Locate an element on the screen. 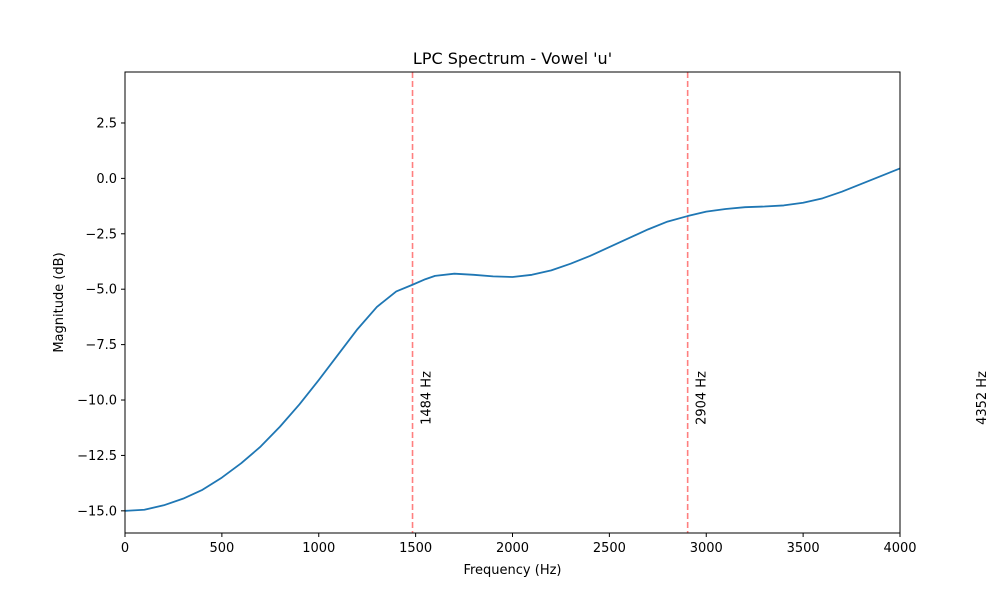  y-tick-label: −2.5 is located at coordinates (101, 234).